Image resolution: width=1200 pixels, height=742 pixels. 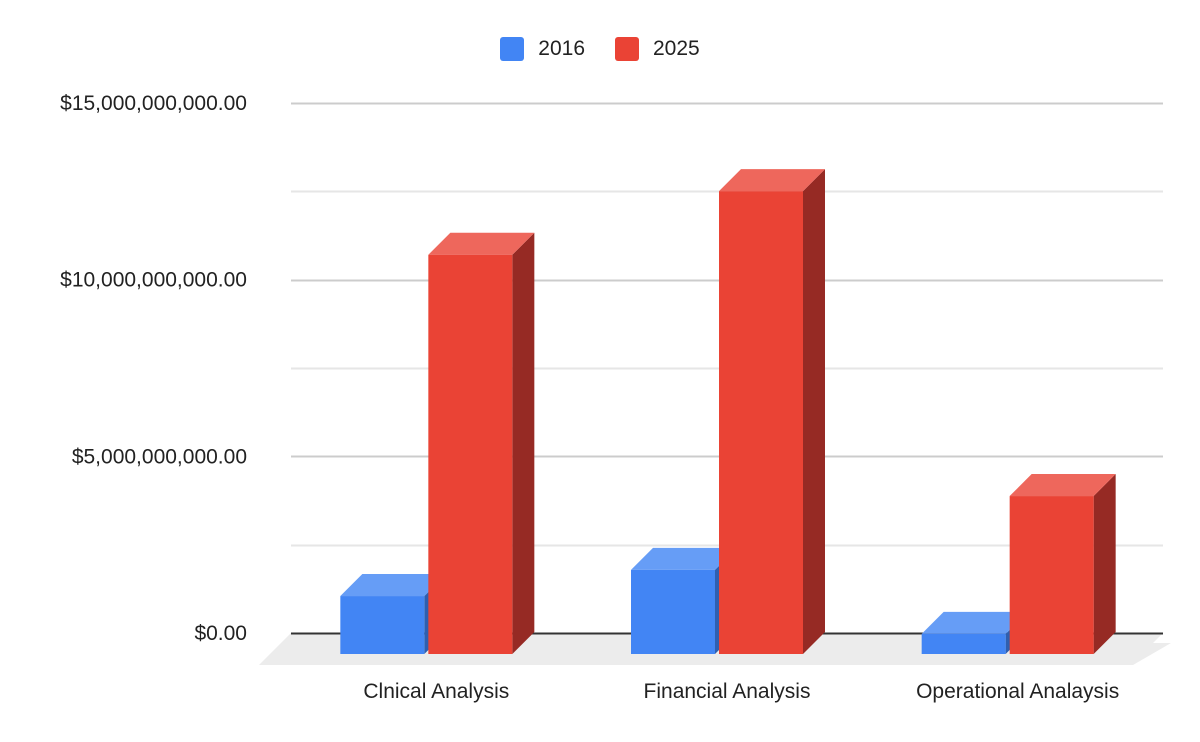 What do you see at coordinates (153, 280) in the screenshot?
I see `y-tick-label: $10,000,000,000.00` at bounding box center [153, 280].